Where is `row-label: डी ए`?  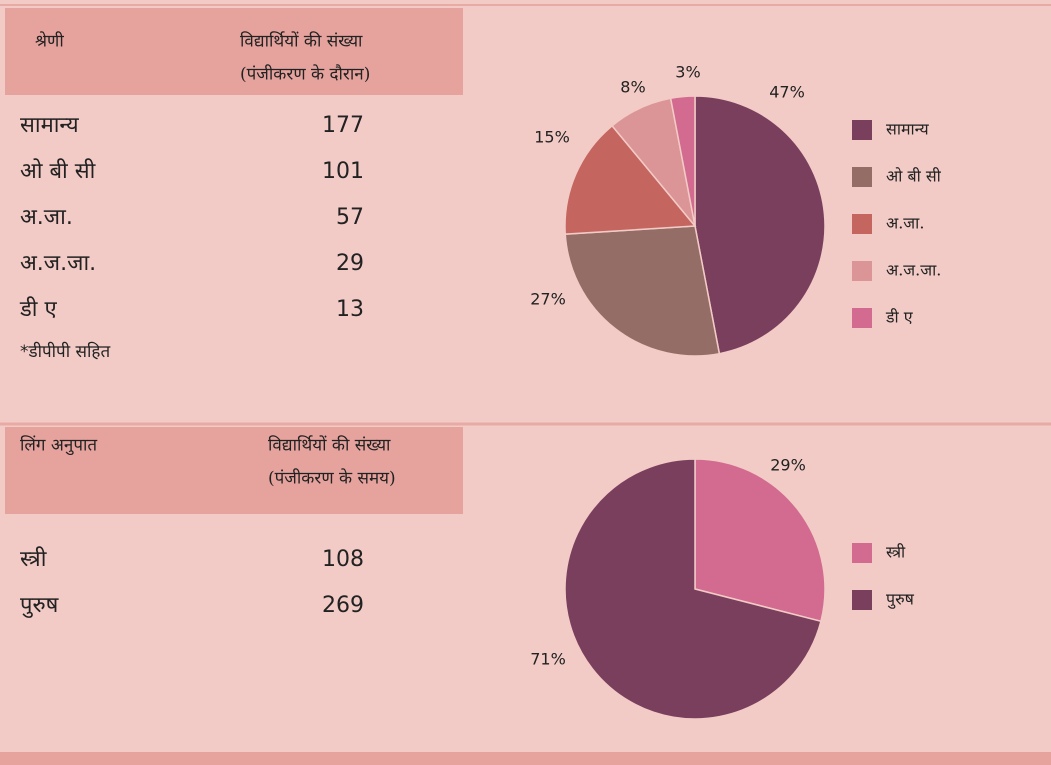 row-label: डी ए is located at coordinates (38, 309).